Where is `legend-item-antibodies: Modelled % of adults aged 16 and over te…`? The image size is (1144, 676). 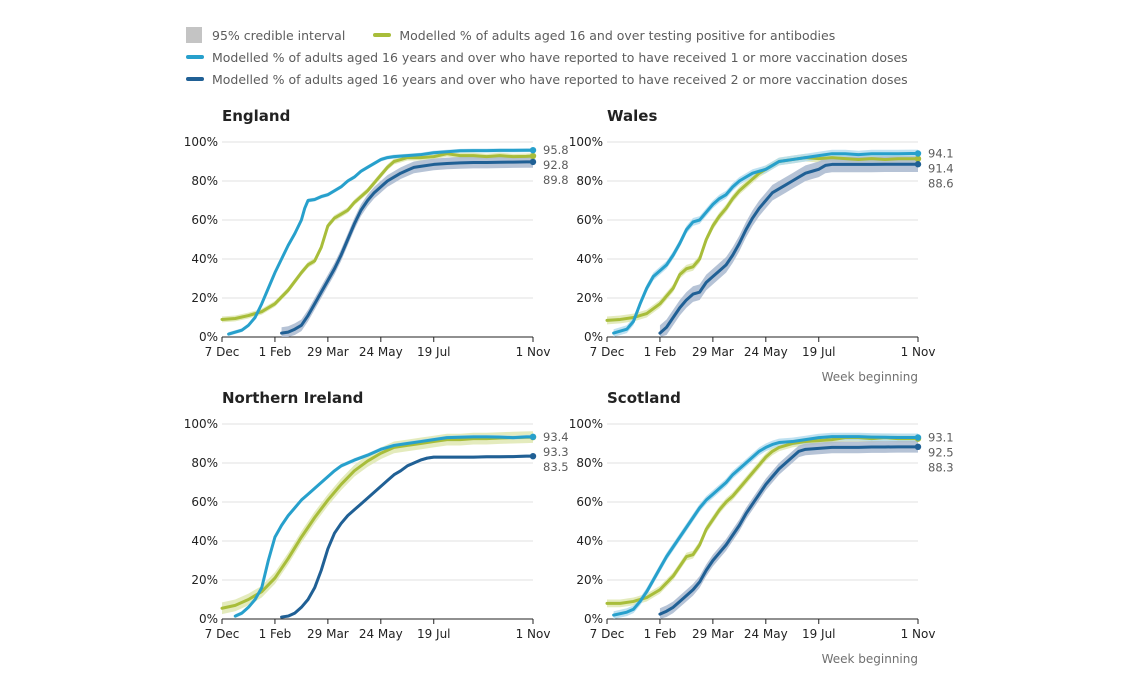 legend-item-antibodies: Modelled % of adults aged 16 and over te… is located at coordinates (604, 35).